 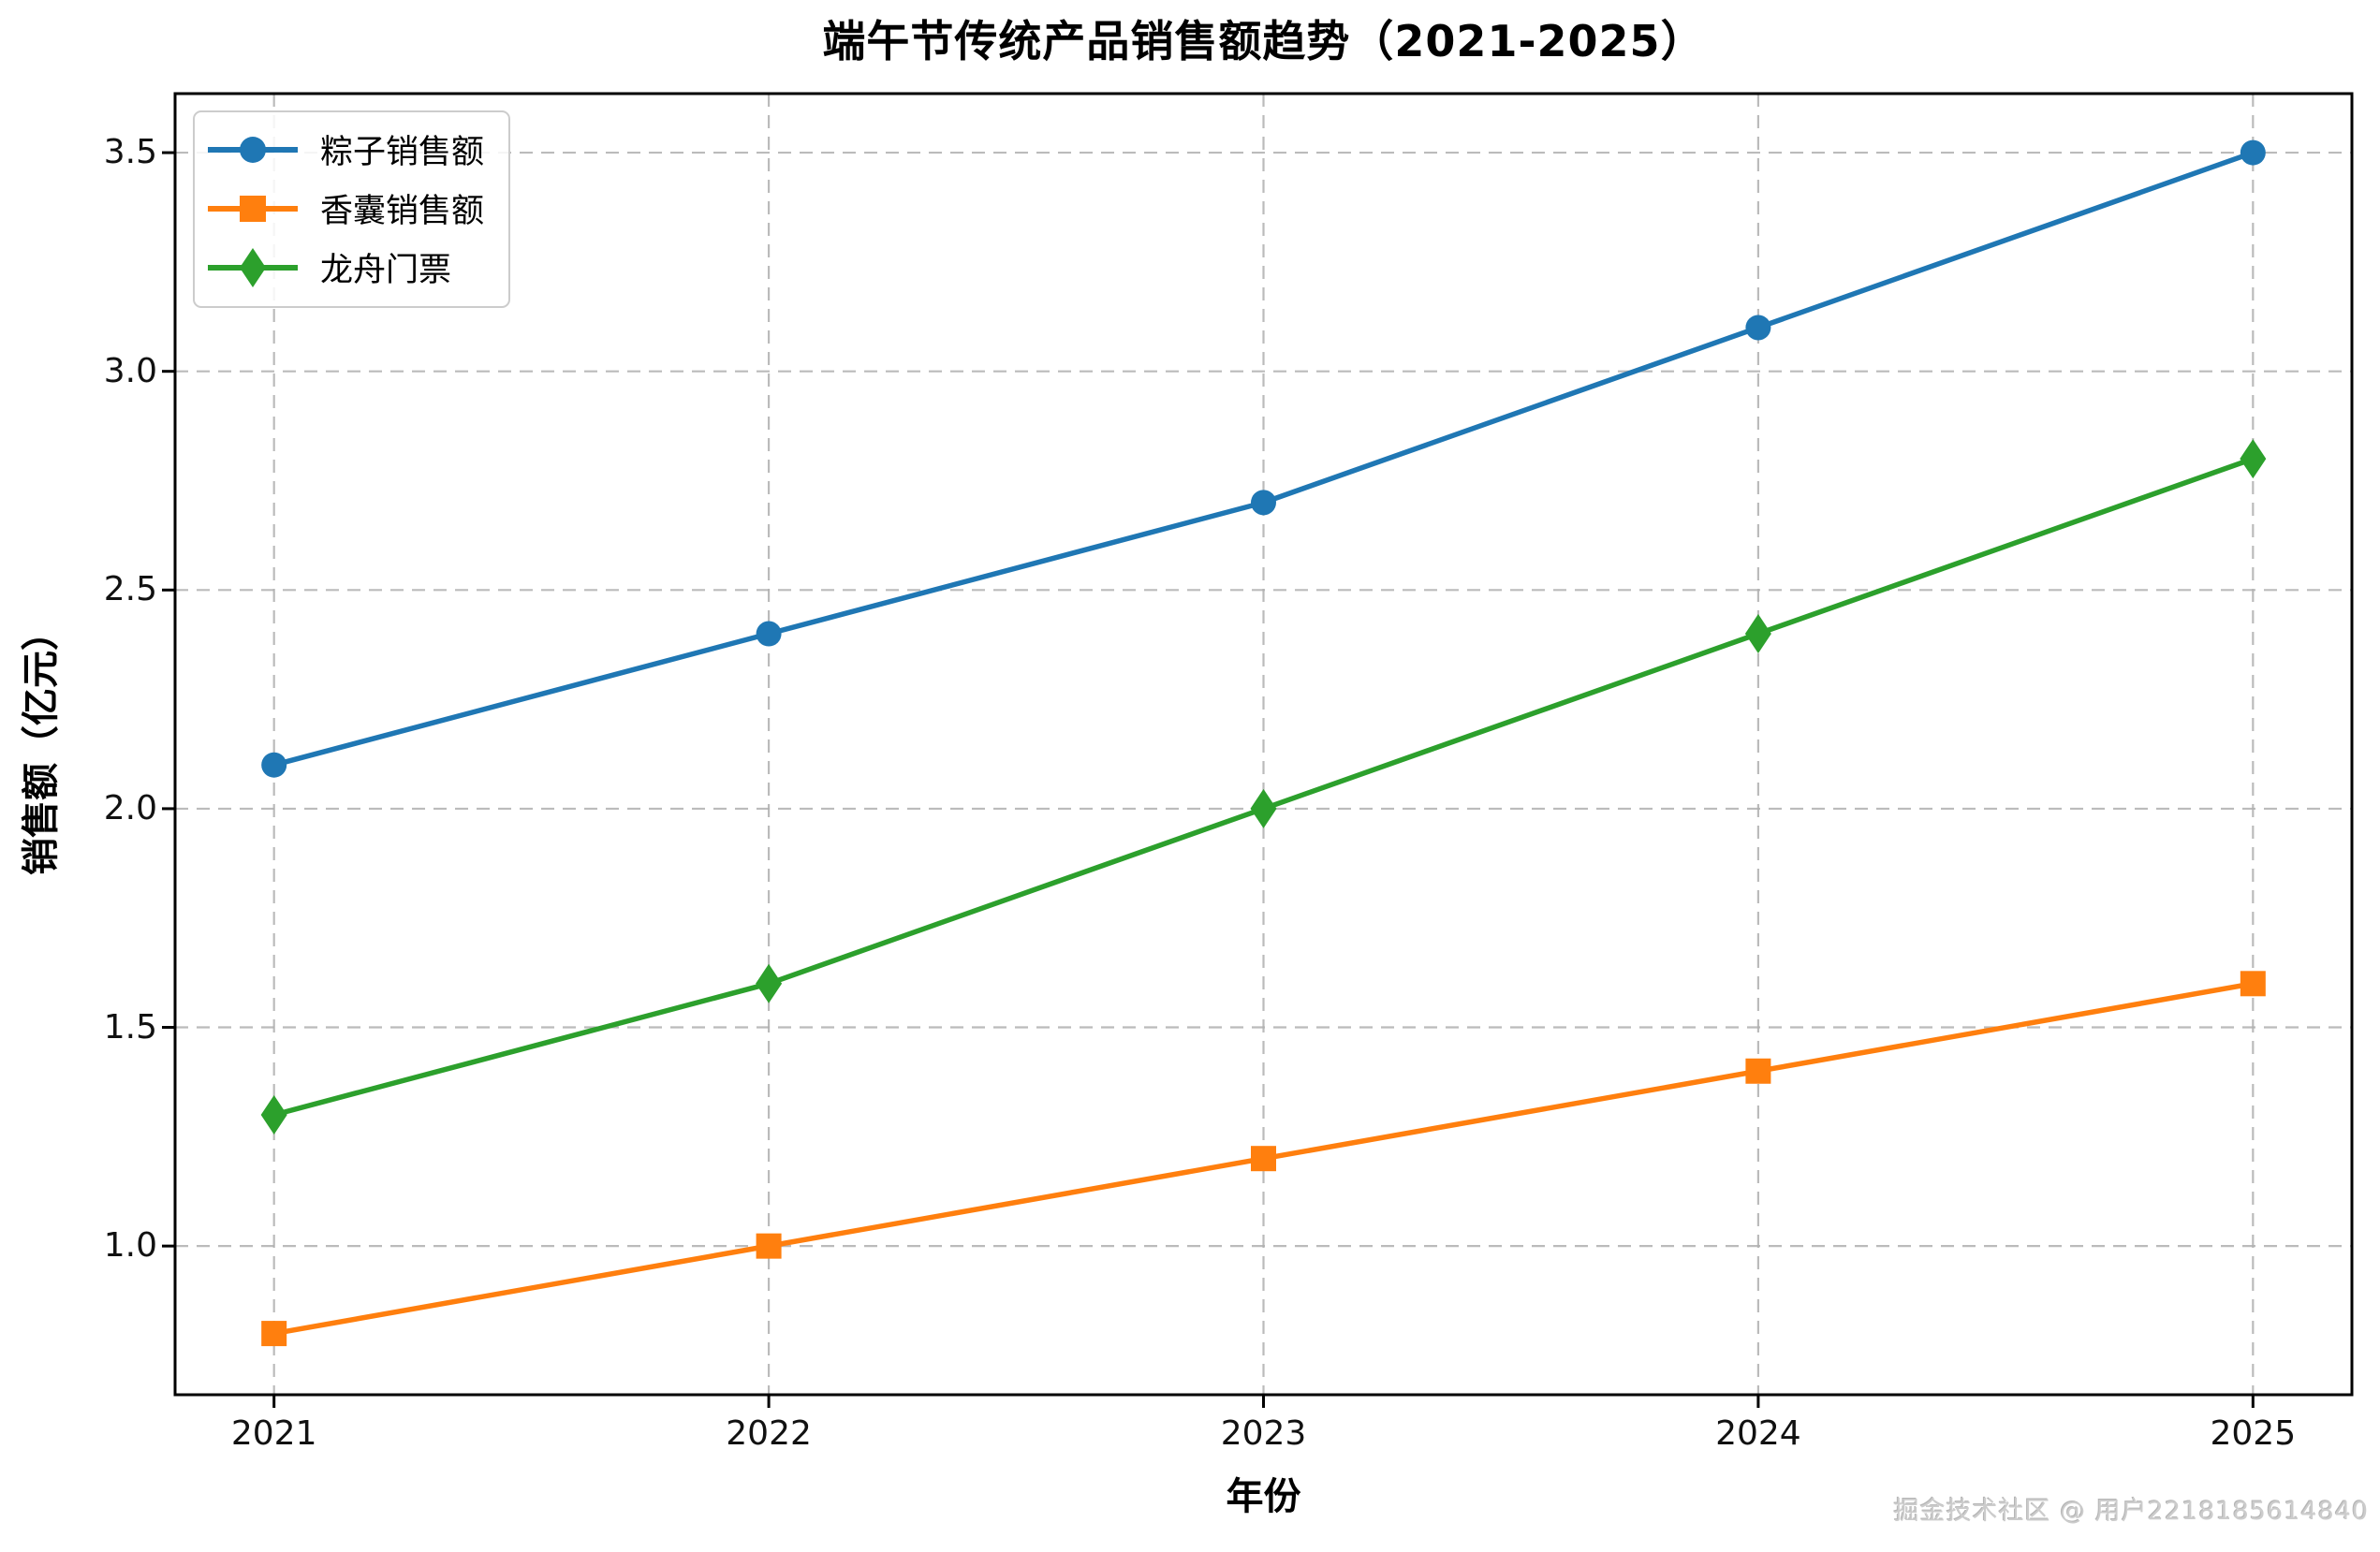 What do you see at coordinates (386, 270) in the screenshot?
I see `legend-label: 龙舟门票` at bounding box center [386, 270].